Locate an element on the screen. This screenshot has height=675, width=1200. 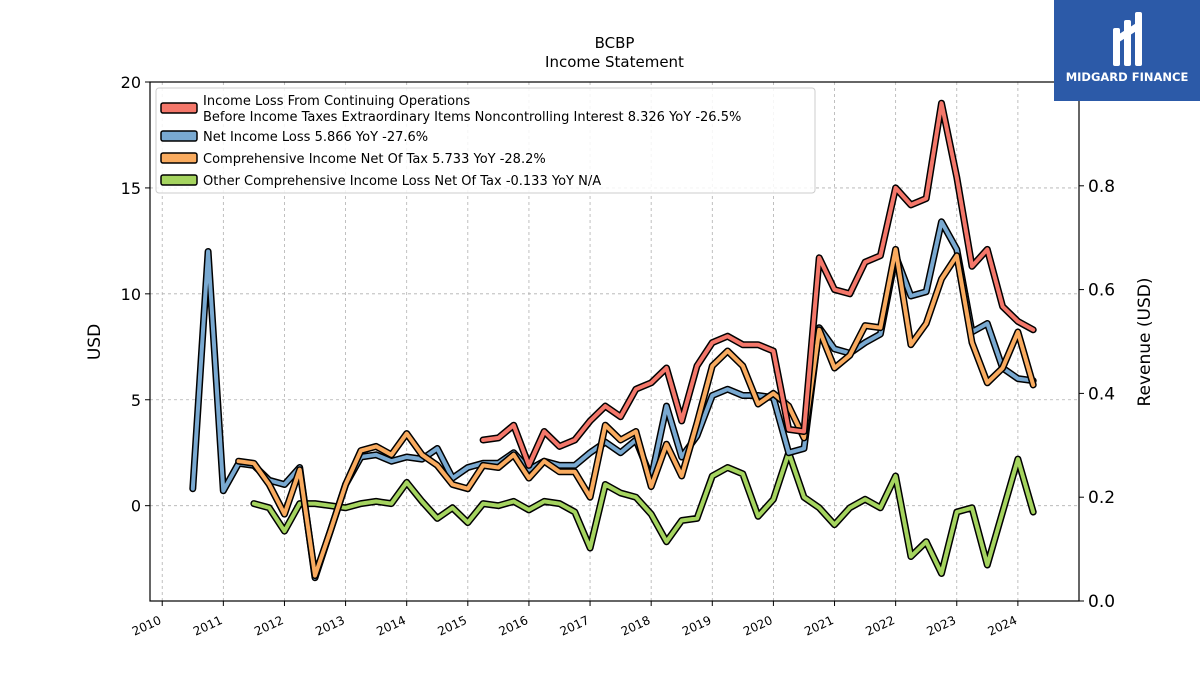
y2-tick-label: 0.6 is located at coordinates (1101, 291).